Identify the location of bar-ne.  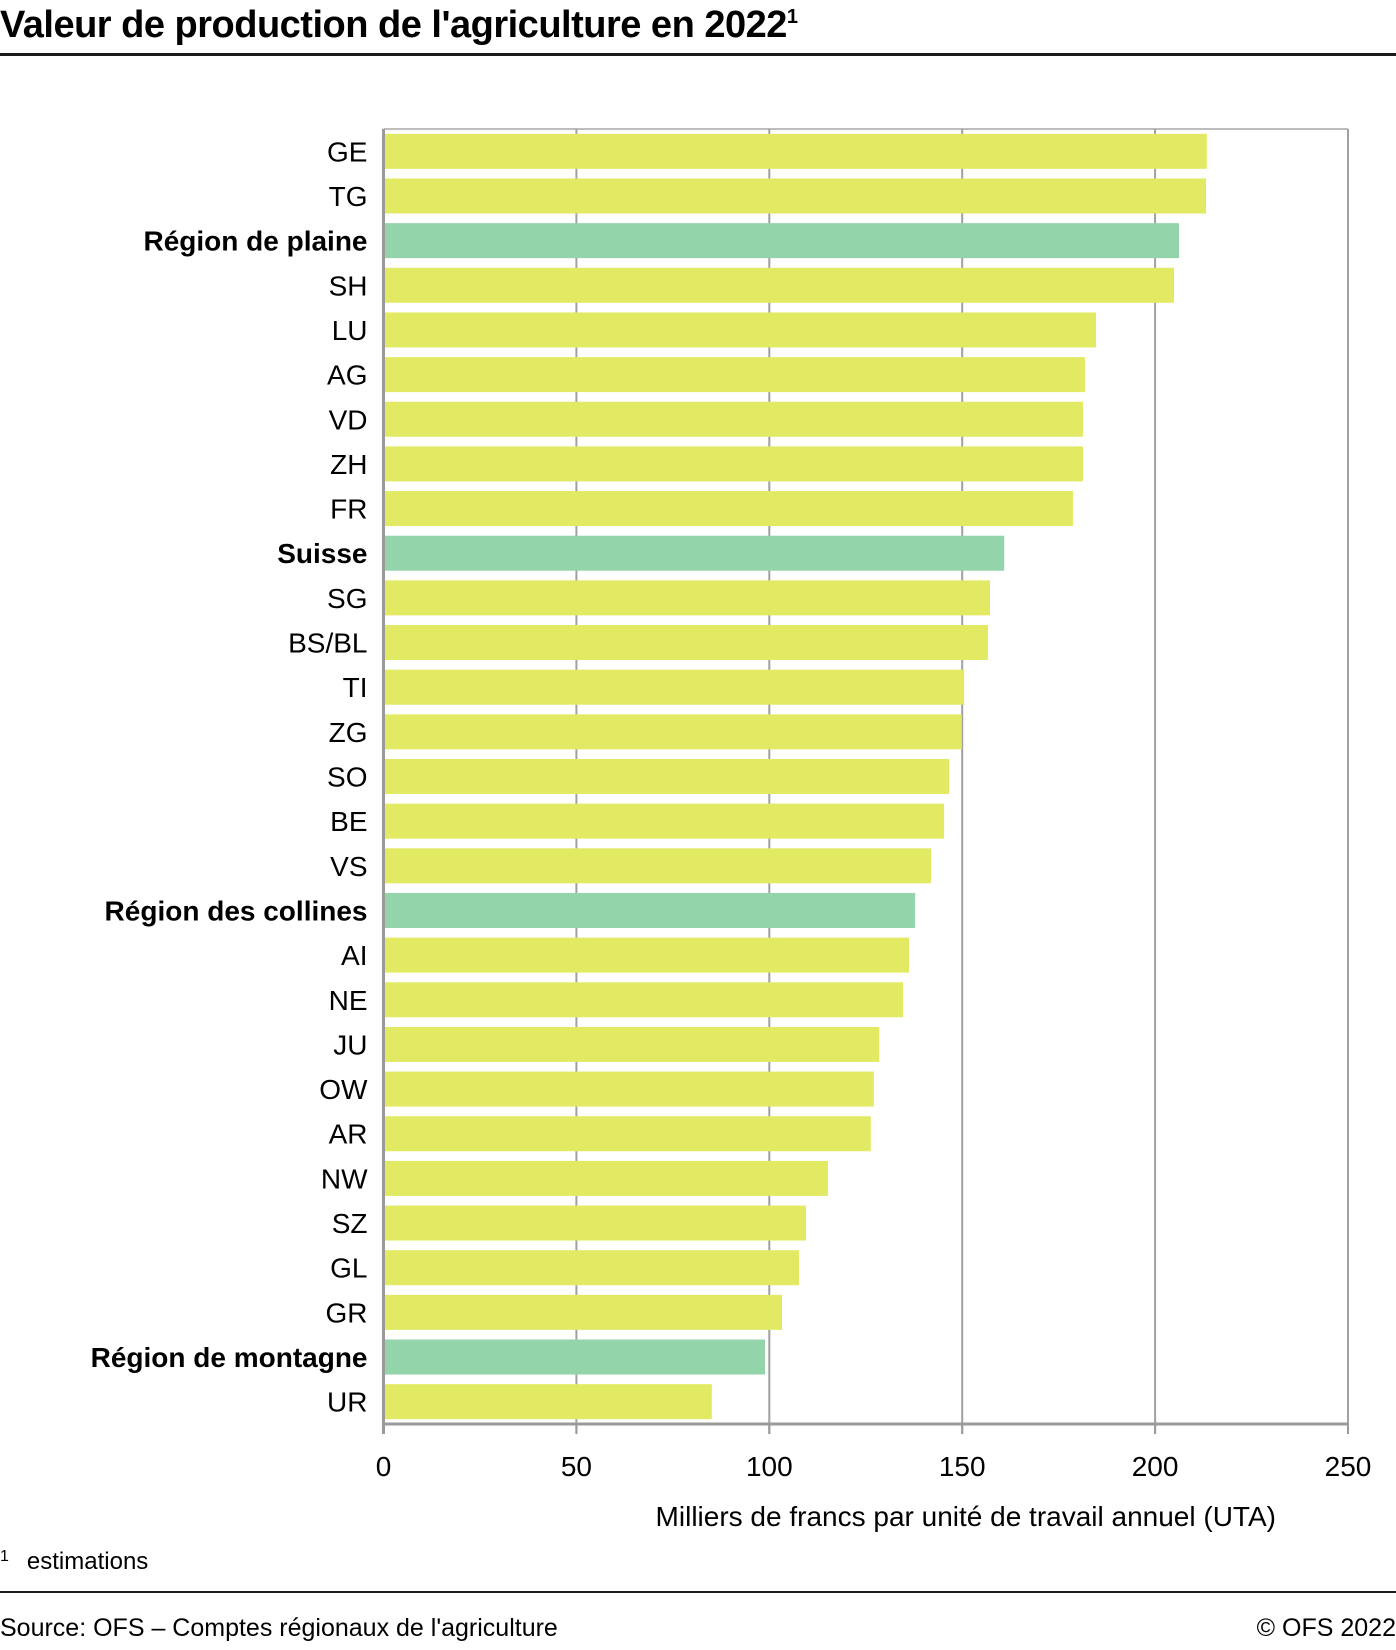
(643, 1000).